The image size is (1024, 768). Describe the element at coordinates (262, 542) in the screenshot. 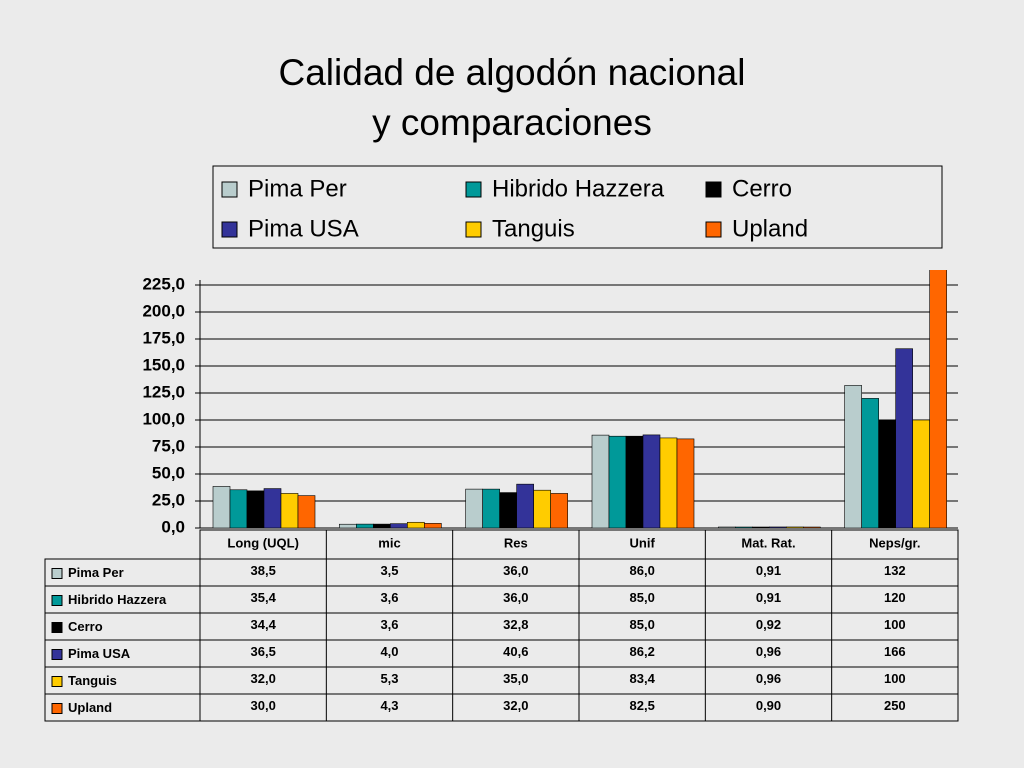

I see `x-tick-label: Long (UQL)` at that location.